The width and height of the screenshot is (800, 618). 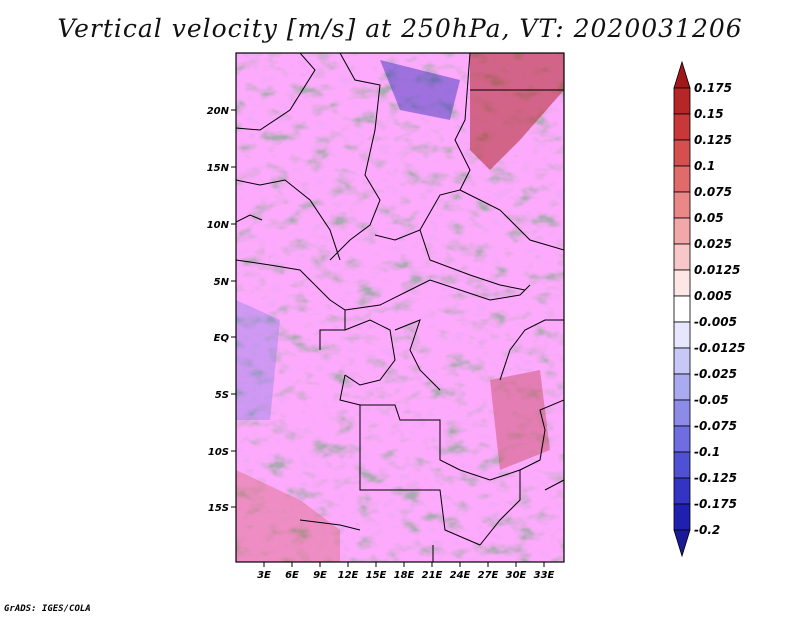 I want to click on longitude-ticks, so click(x=404, y=564).